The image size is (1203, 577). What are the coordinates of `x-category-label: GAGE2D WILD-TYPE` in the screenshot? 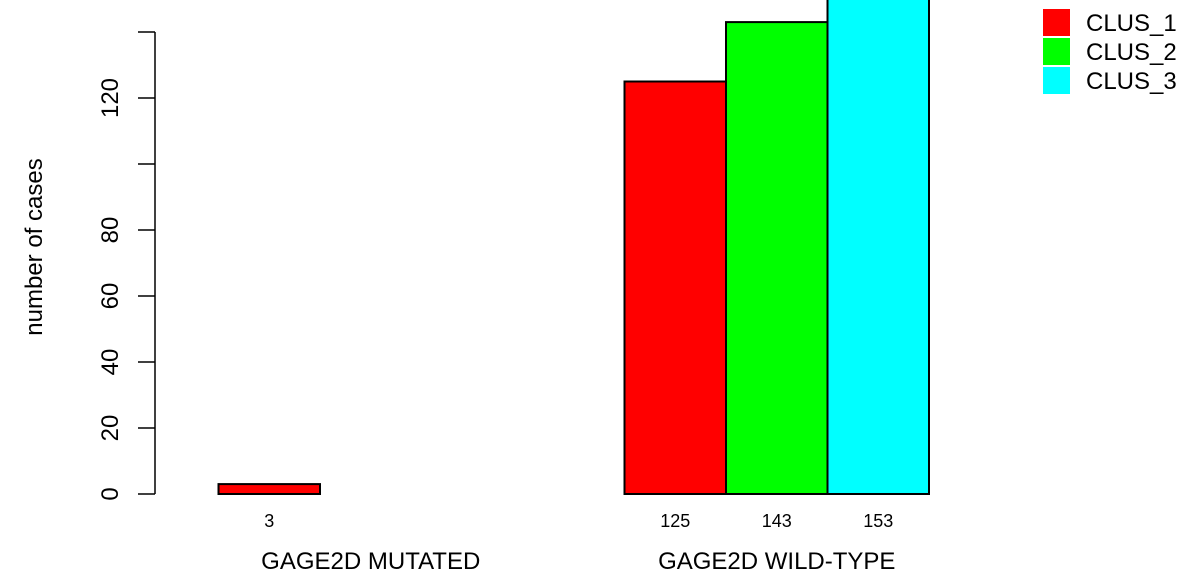 It's located at (776, 561).